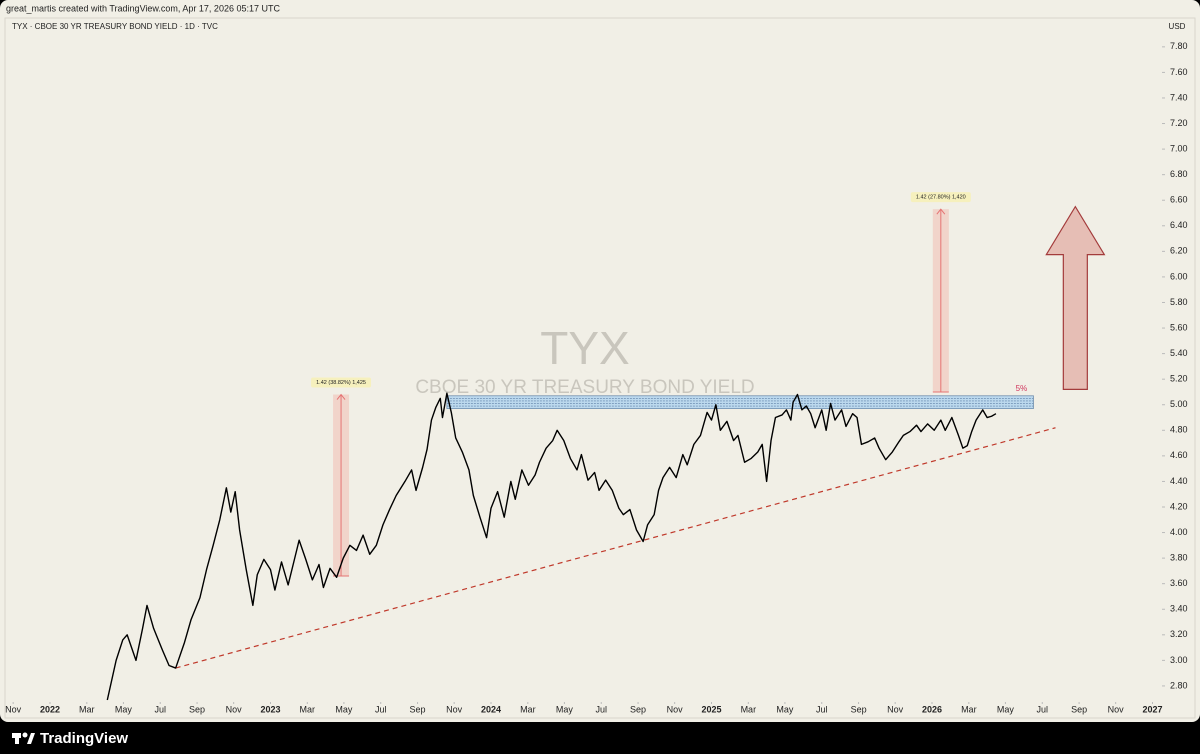 Image resolution: width=1200 pixels, height=754 pixels. Describe the element at coordinates (1179, 583) in the screenshot. I see `y-tick-label: 3.60` at that location.